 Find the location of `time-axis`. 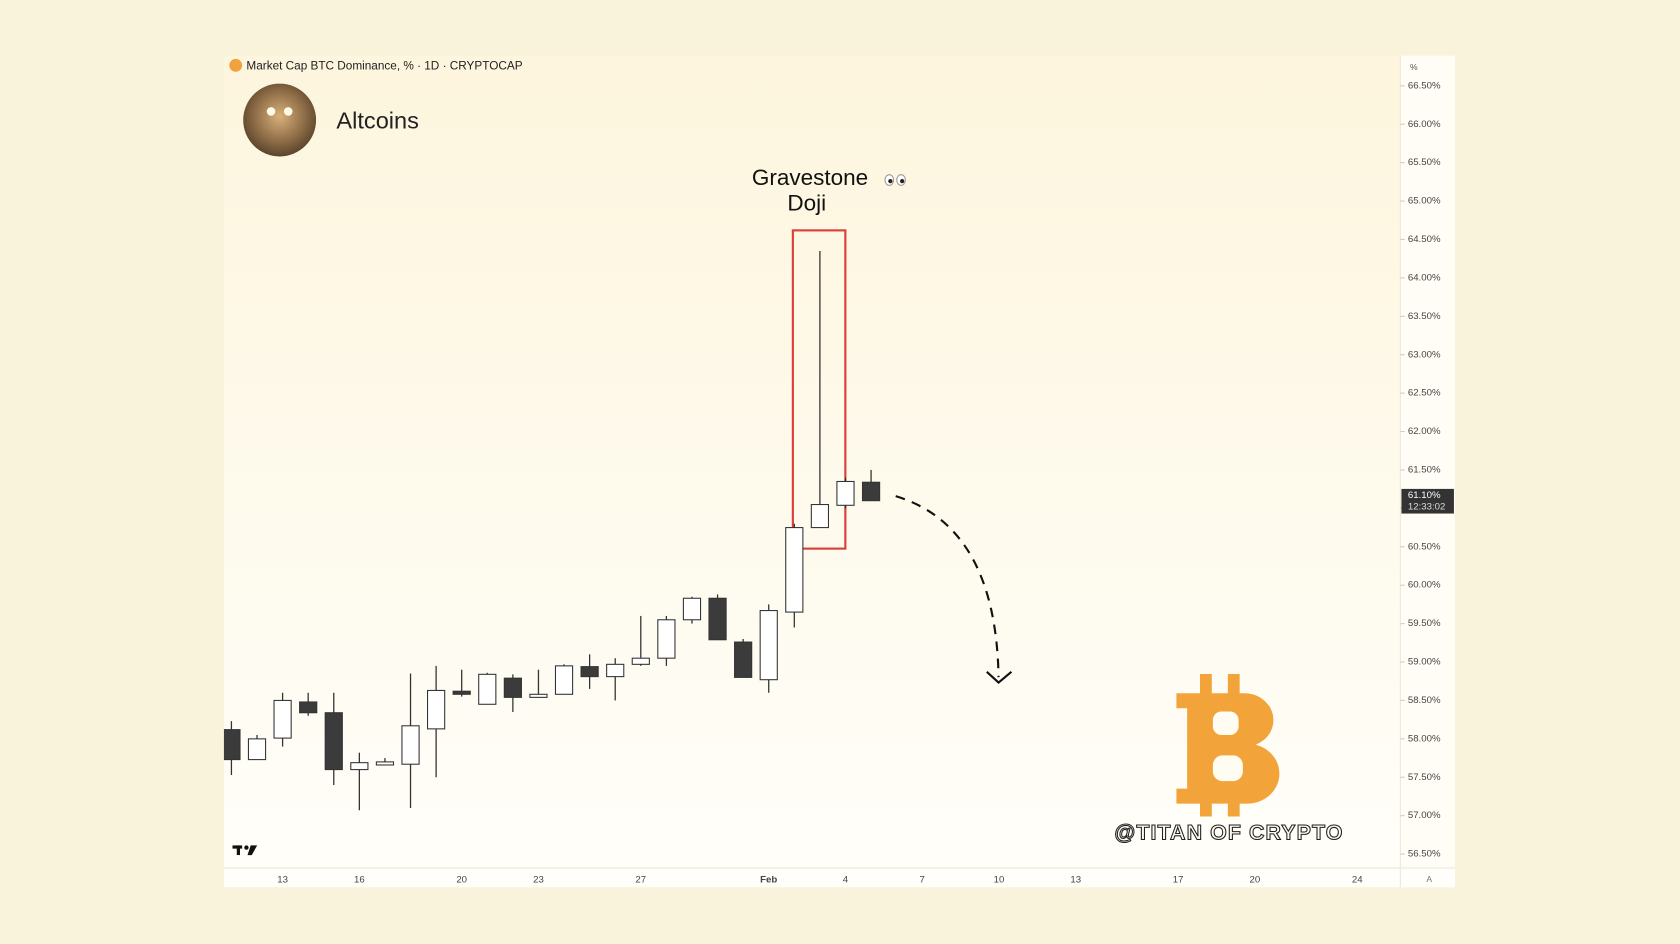

time-axis is located at coordinates (839, 877).